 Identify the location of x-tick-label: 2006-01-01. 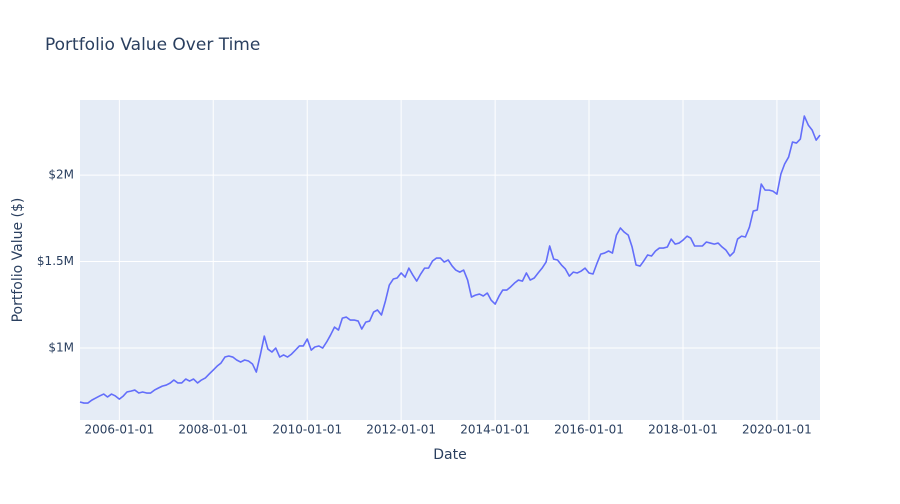
(119, 430).